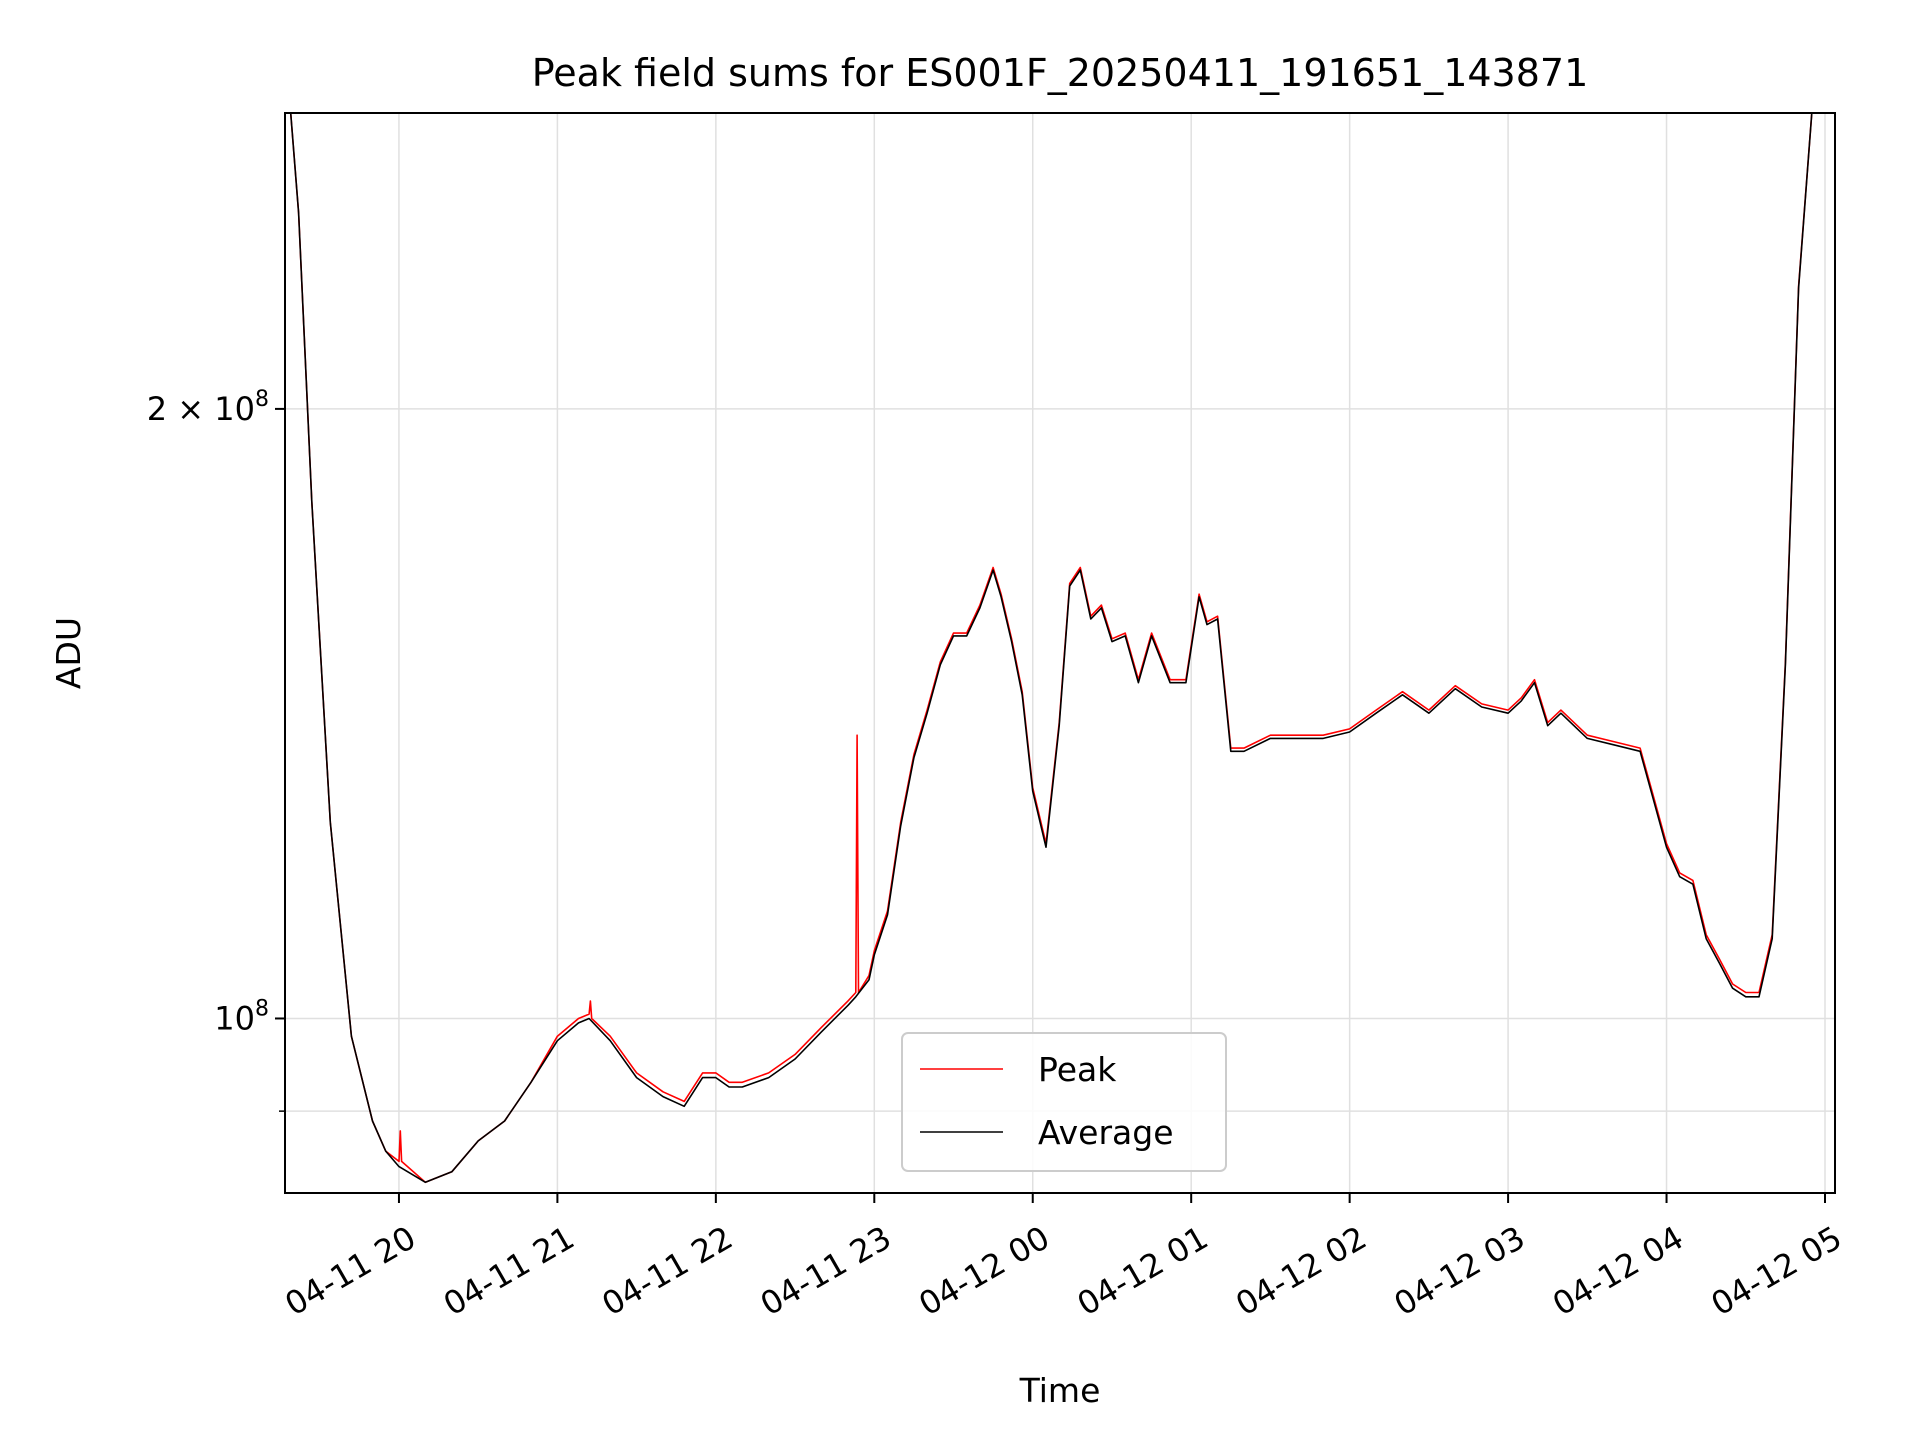  What do you see at coordinates (1106, 1132) in the screenshot?
I see `legend-label-average: Average` at bounding box center [1106, 1132].